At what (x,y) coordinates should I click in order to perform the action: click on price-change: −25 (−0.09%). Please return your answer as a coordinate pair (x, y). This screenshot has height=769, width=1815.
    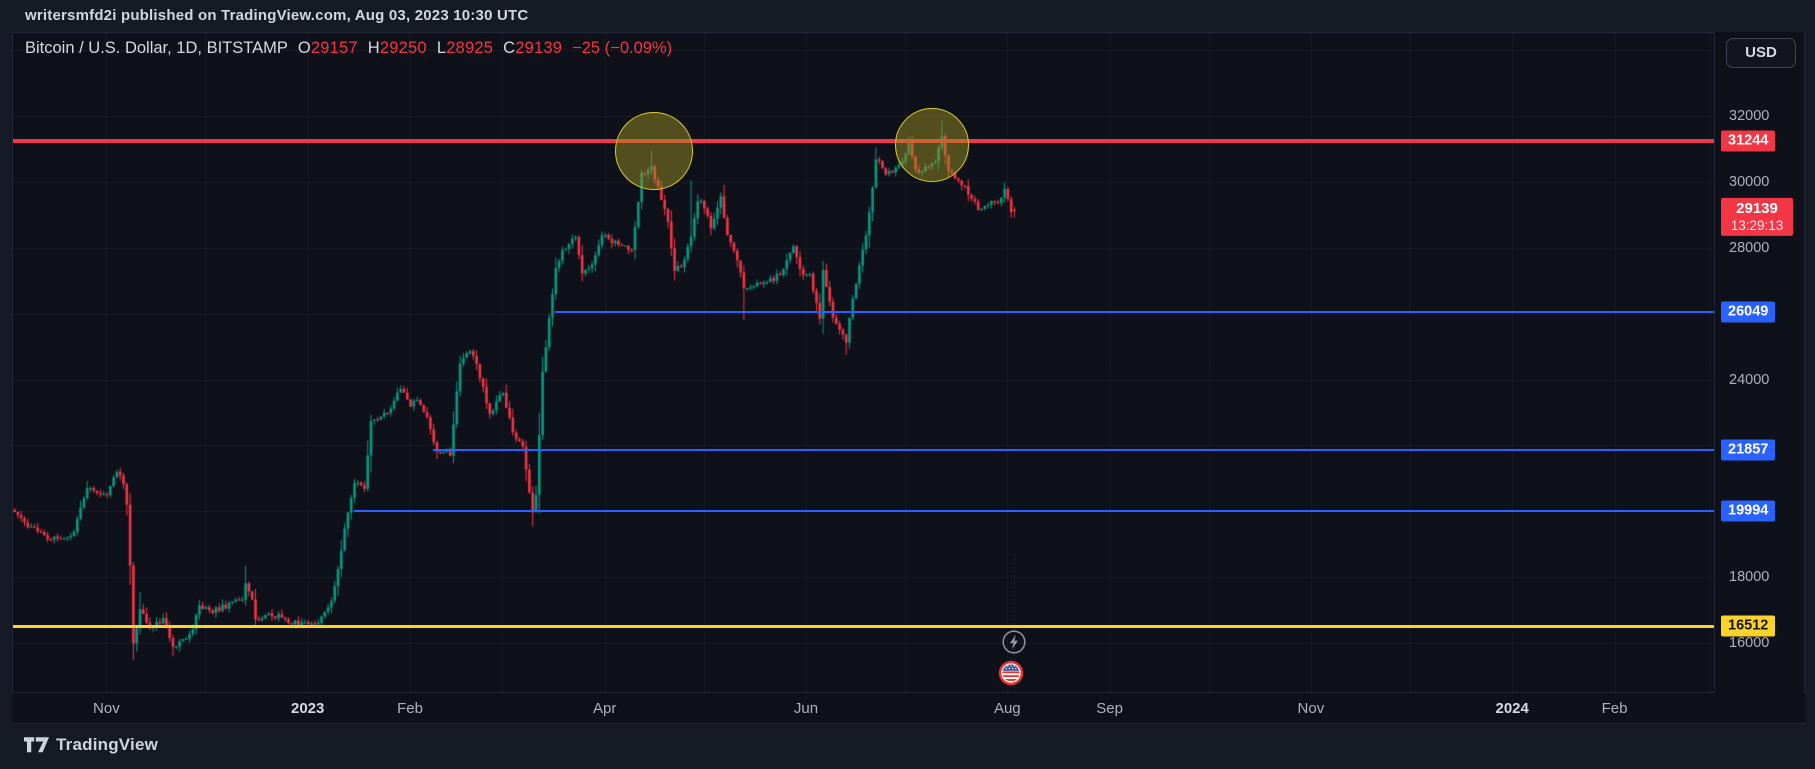
    Looking at the image, I should click on (622, 48).